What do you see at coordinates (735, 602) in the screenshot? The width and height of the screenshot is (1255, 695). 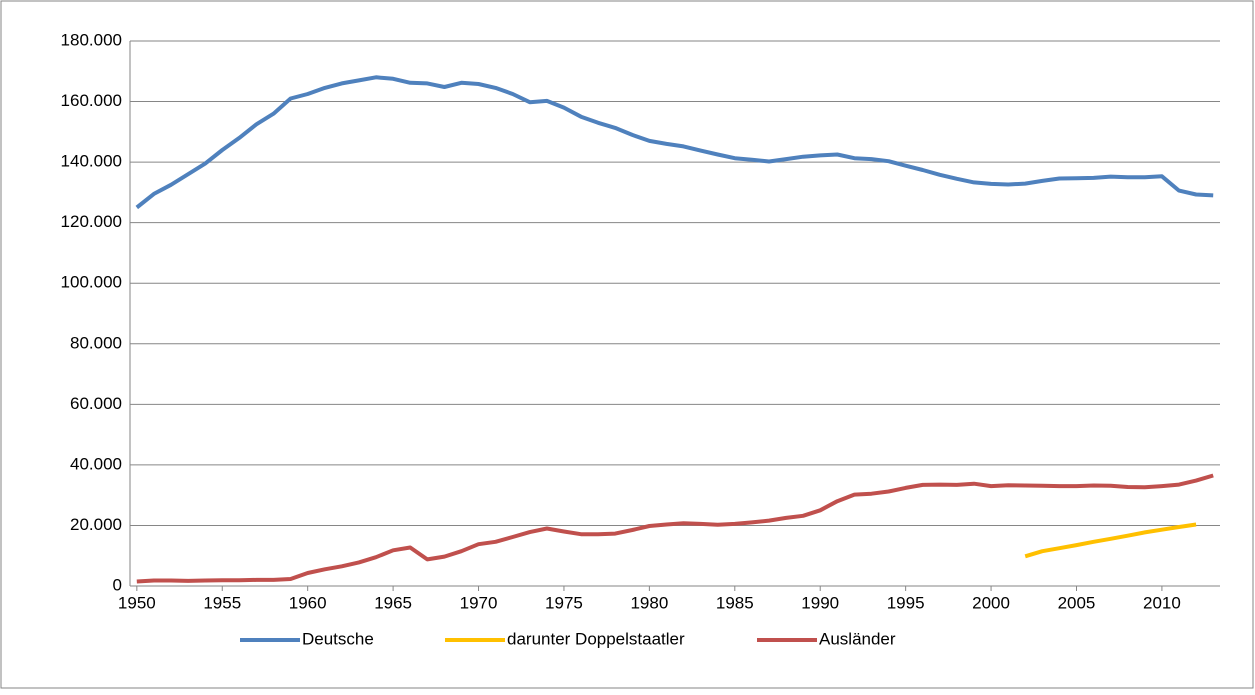 I see `x-tick-label: 1985` at bounding box center [735, 602].